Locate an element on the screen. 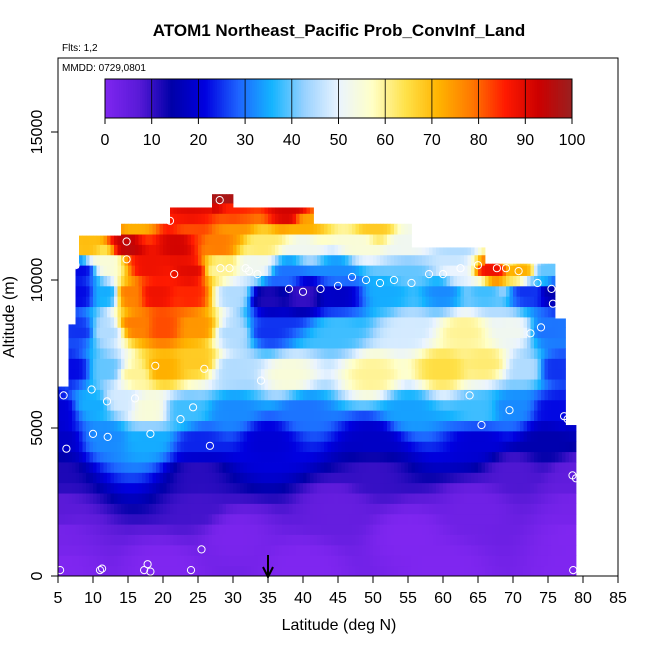 This screenshot has width=650, height=655. colorbar-segment is located at coordinates (132, 98).